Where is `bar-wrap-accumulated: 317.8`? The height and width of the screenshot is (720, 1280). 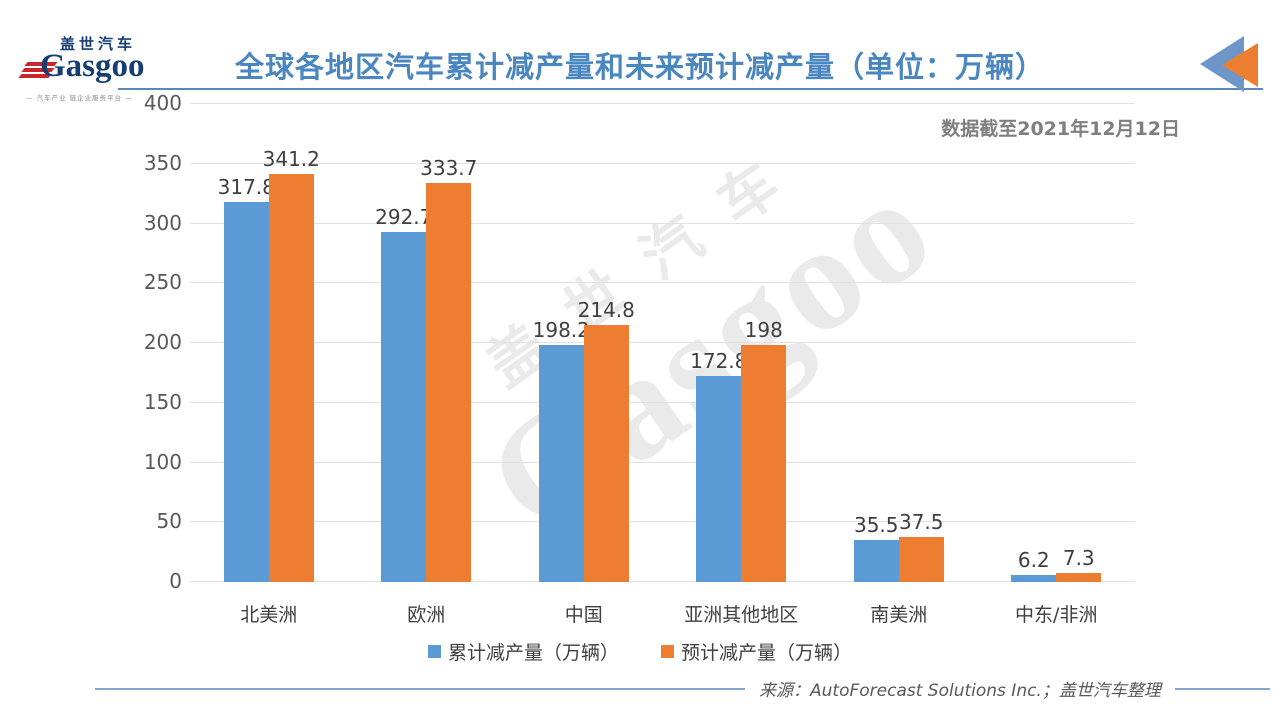 bar-wrap-accumulated: 317.8 is located at coordinates (246, 378).